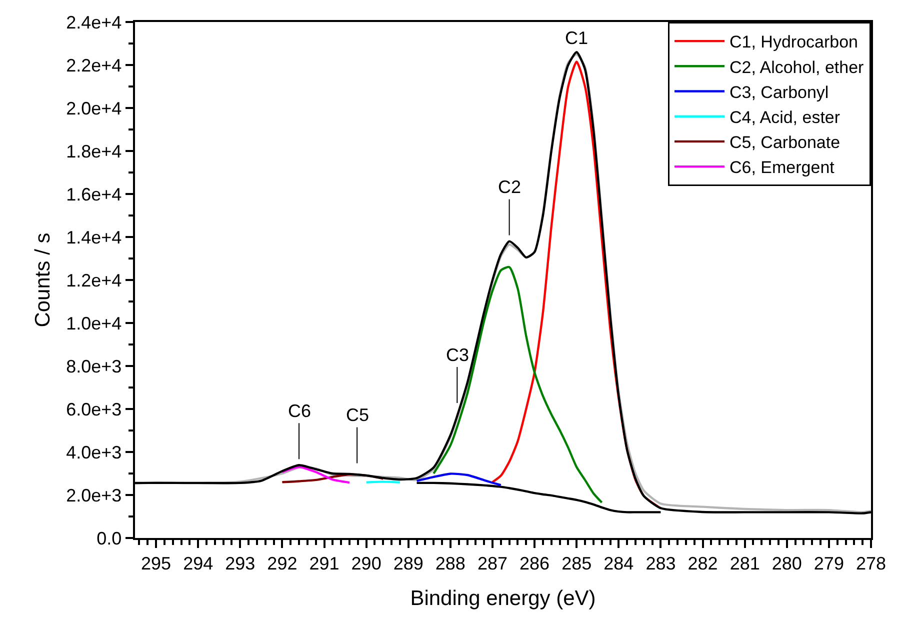  Describe the element at coordinates (94, 280) in the screenshot. I see `y-tick-label: 1.2e+4` at that location.